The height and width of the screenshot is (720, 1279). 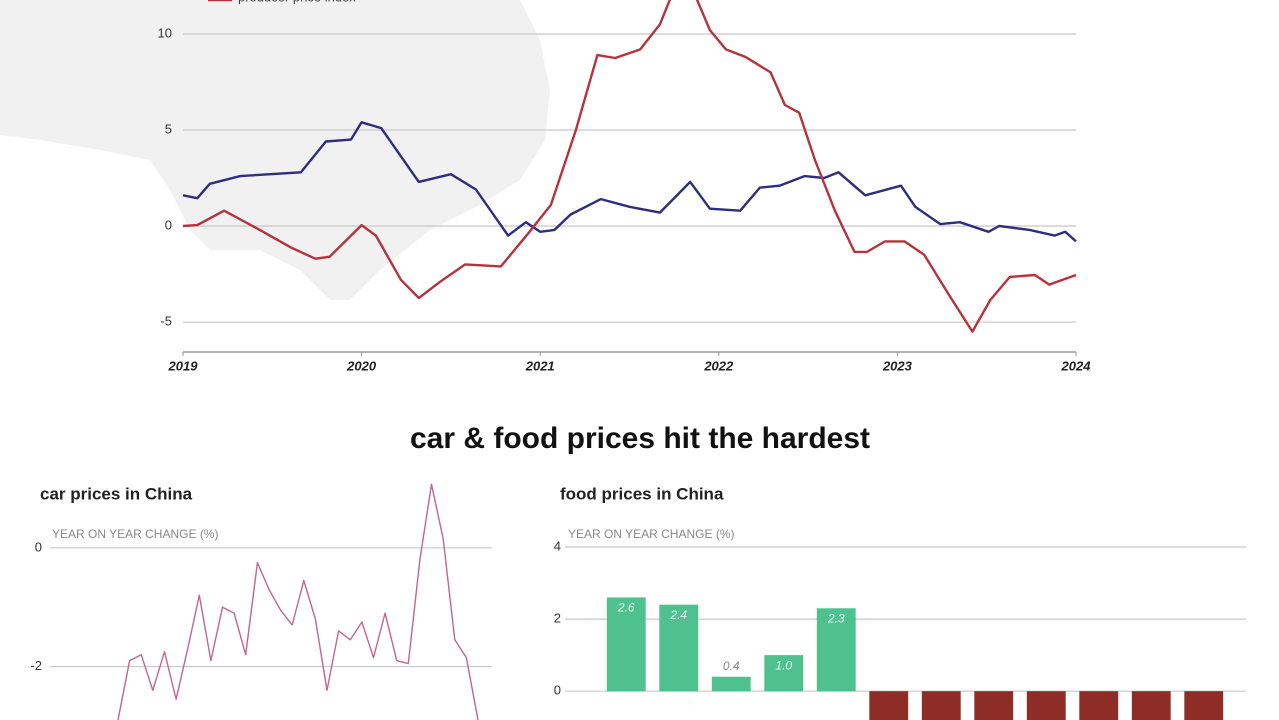 I want to click on value-label: 0.4, so click(x=731, y=666).